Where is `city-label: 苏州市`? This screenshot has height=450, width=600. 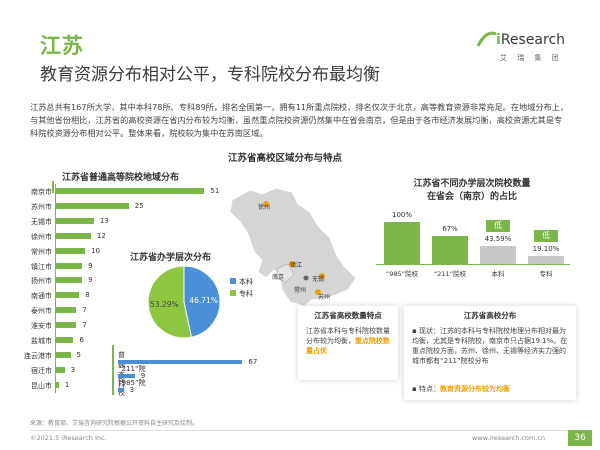
city-label: 苏州市 is located at coordinates (41, 206).